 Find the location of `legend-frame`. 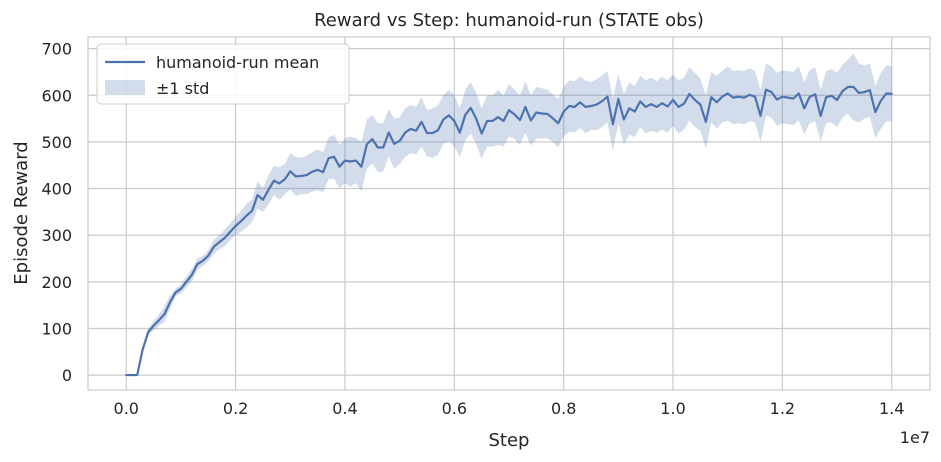

legend-frame is located at coordinates (223, 74).